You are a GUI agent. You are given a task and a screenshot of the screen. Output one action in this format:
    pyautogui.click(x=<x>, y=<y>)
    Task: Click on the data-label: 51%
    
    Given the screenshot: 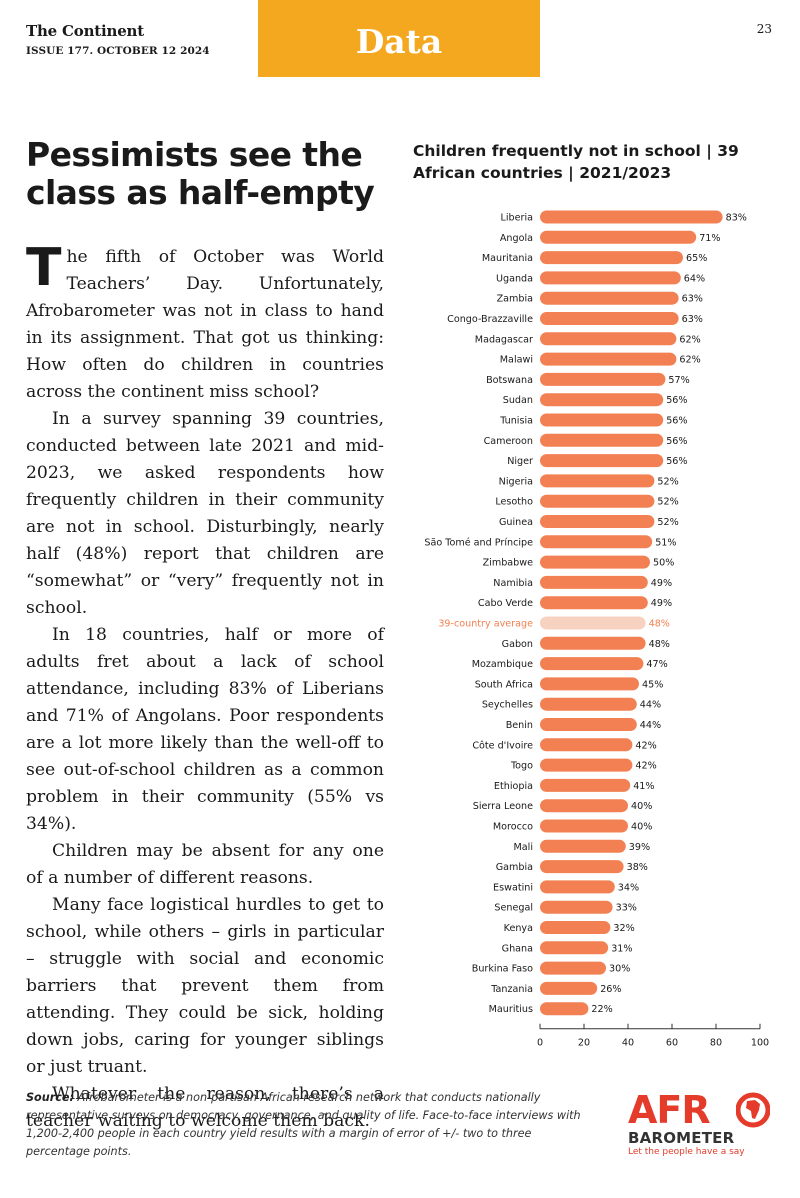 What is the action you would take?
    pyautogui.click(x=665, y=542)
    